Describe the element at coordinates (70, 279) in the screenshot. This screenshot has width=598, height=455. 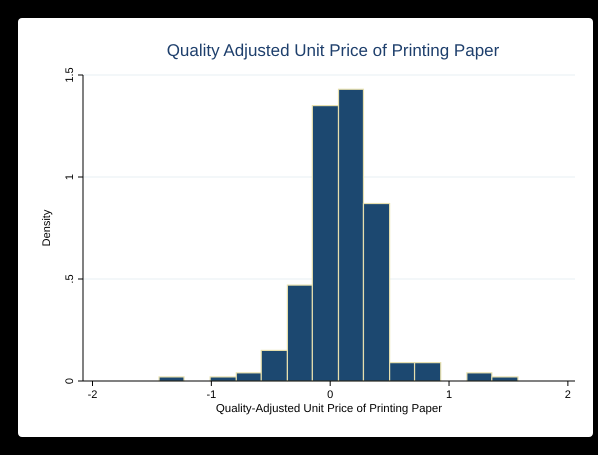
I see `y-tick-label: .5` at that location.